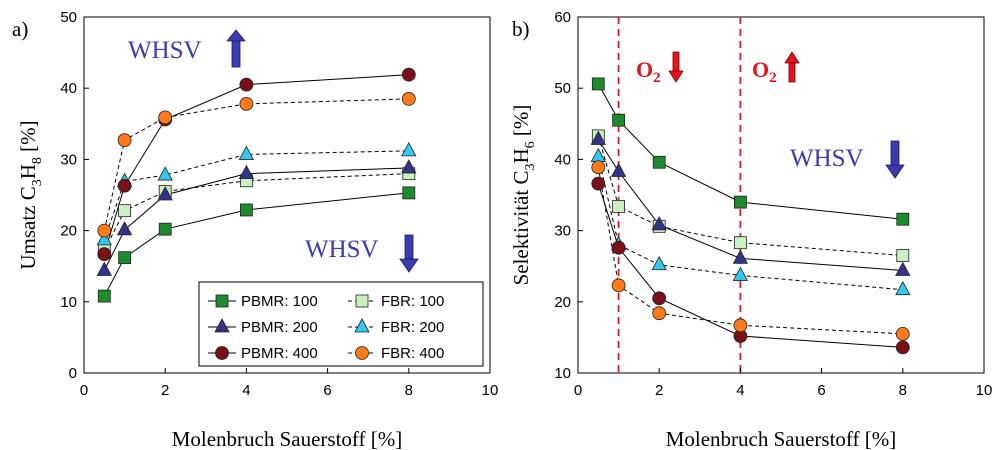  Describe the element at coordinates (490, 390) in the screenshot. I see `x-tick-label-a: 10` at that location.